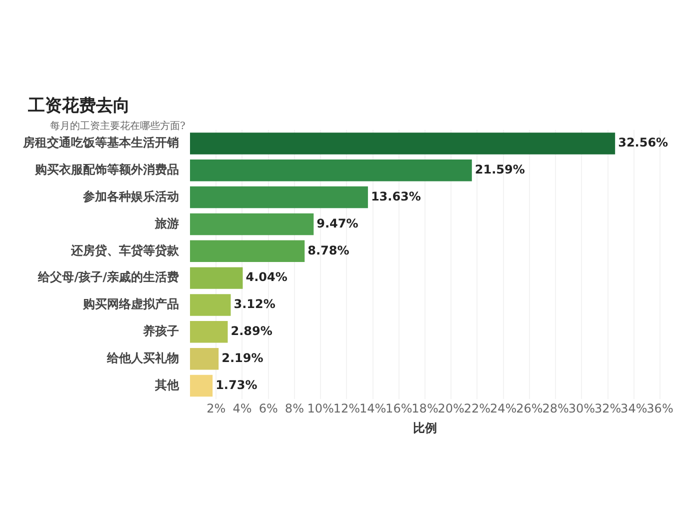 The width and height of the screenshot is (700, 525). I want to click on x-tick-label: 16%, so click(399, 409).